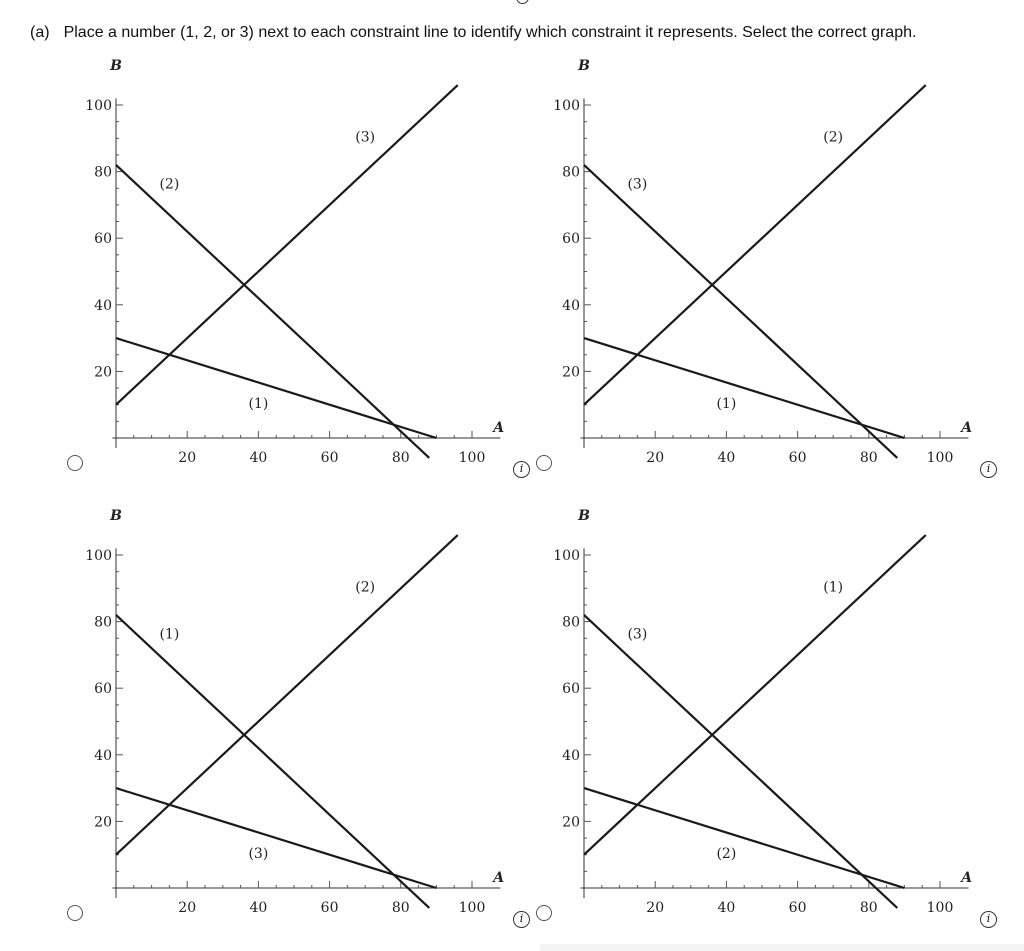  I want to click on question-part-label: (a), so click(40, 32).